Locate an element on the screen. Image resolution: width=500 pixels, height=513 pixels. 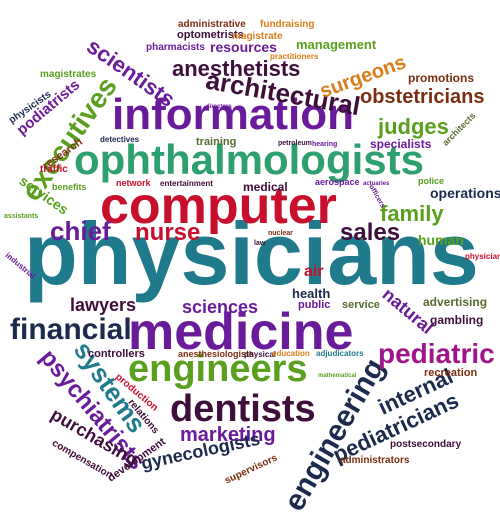
word-supervisors: supervisors is located at coordinates (251, 469).